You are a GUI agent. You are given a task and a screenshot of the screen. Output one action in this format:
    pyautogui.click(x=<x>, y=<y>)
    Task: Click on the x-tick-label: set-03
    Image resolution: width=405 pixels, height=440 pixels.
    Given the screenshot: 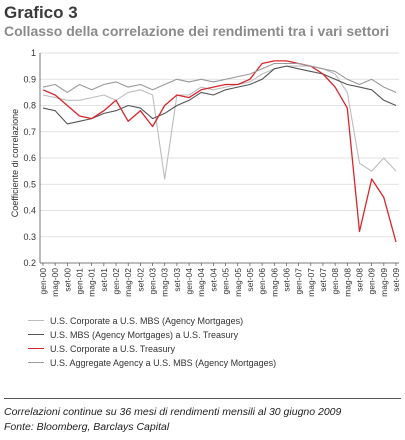 What is the action you would take?
    pyautogui.click(x=177, y=280)
    